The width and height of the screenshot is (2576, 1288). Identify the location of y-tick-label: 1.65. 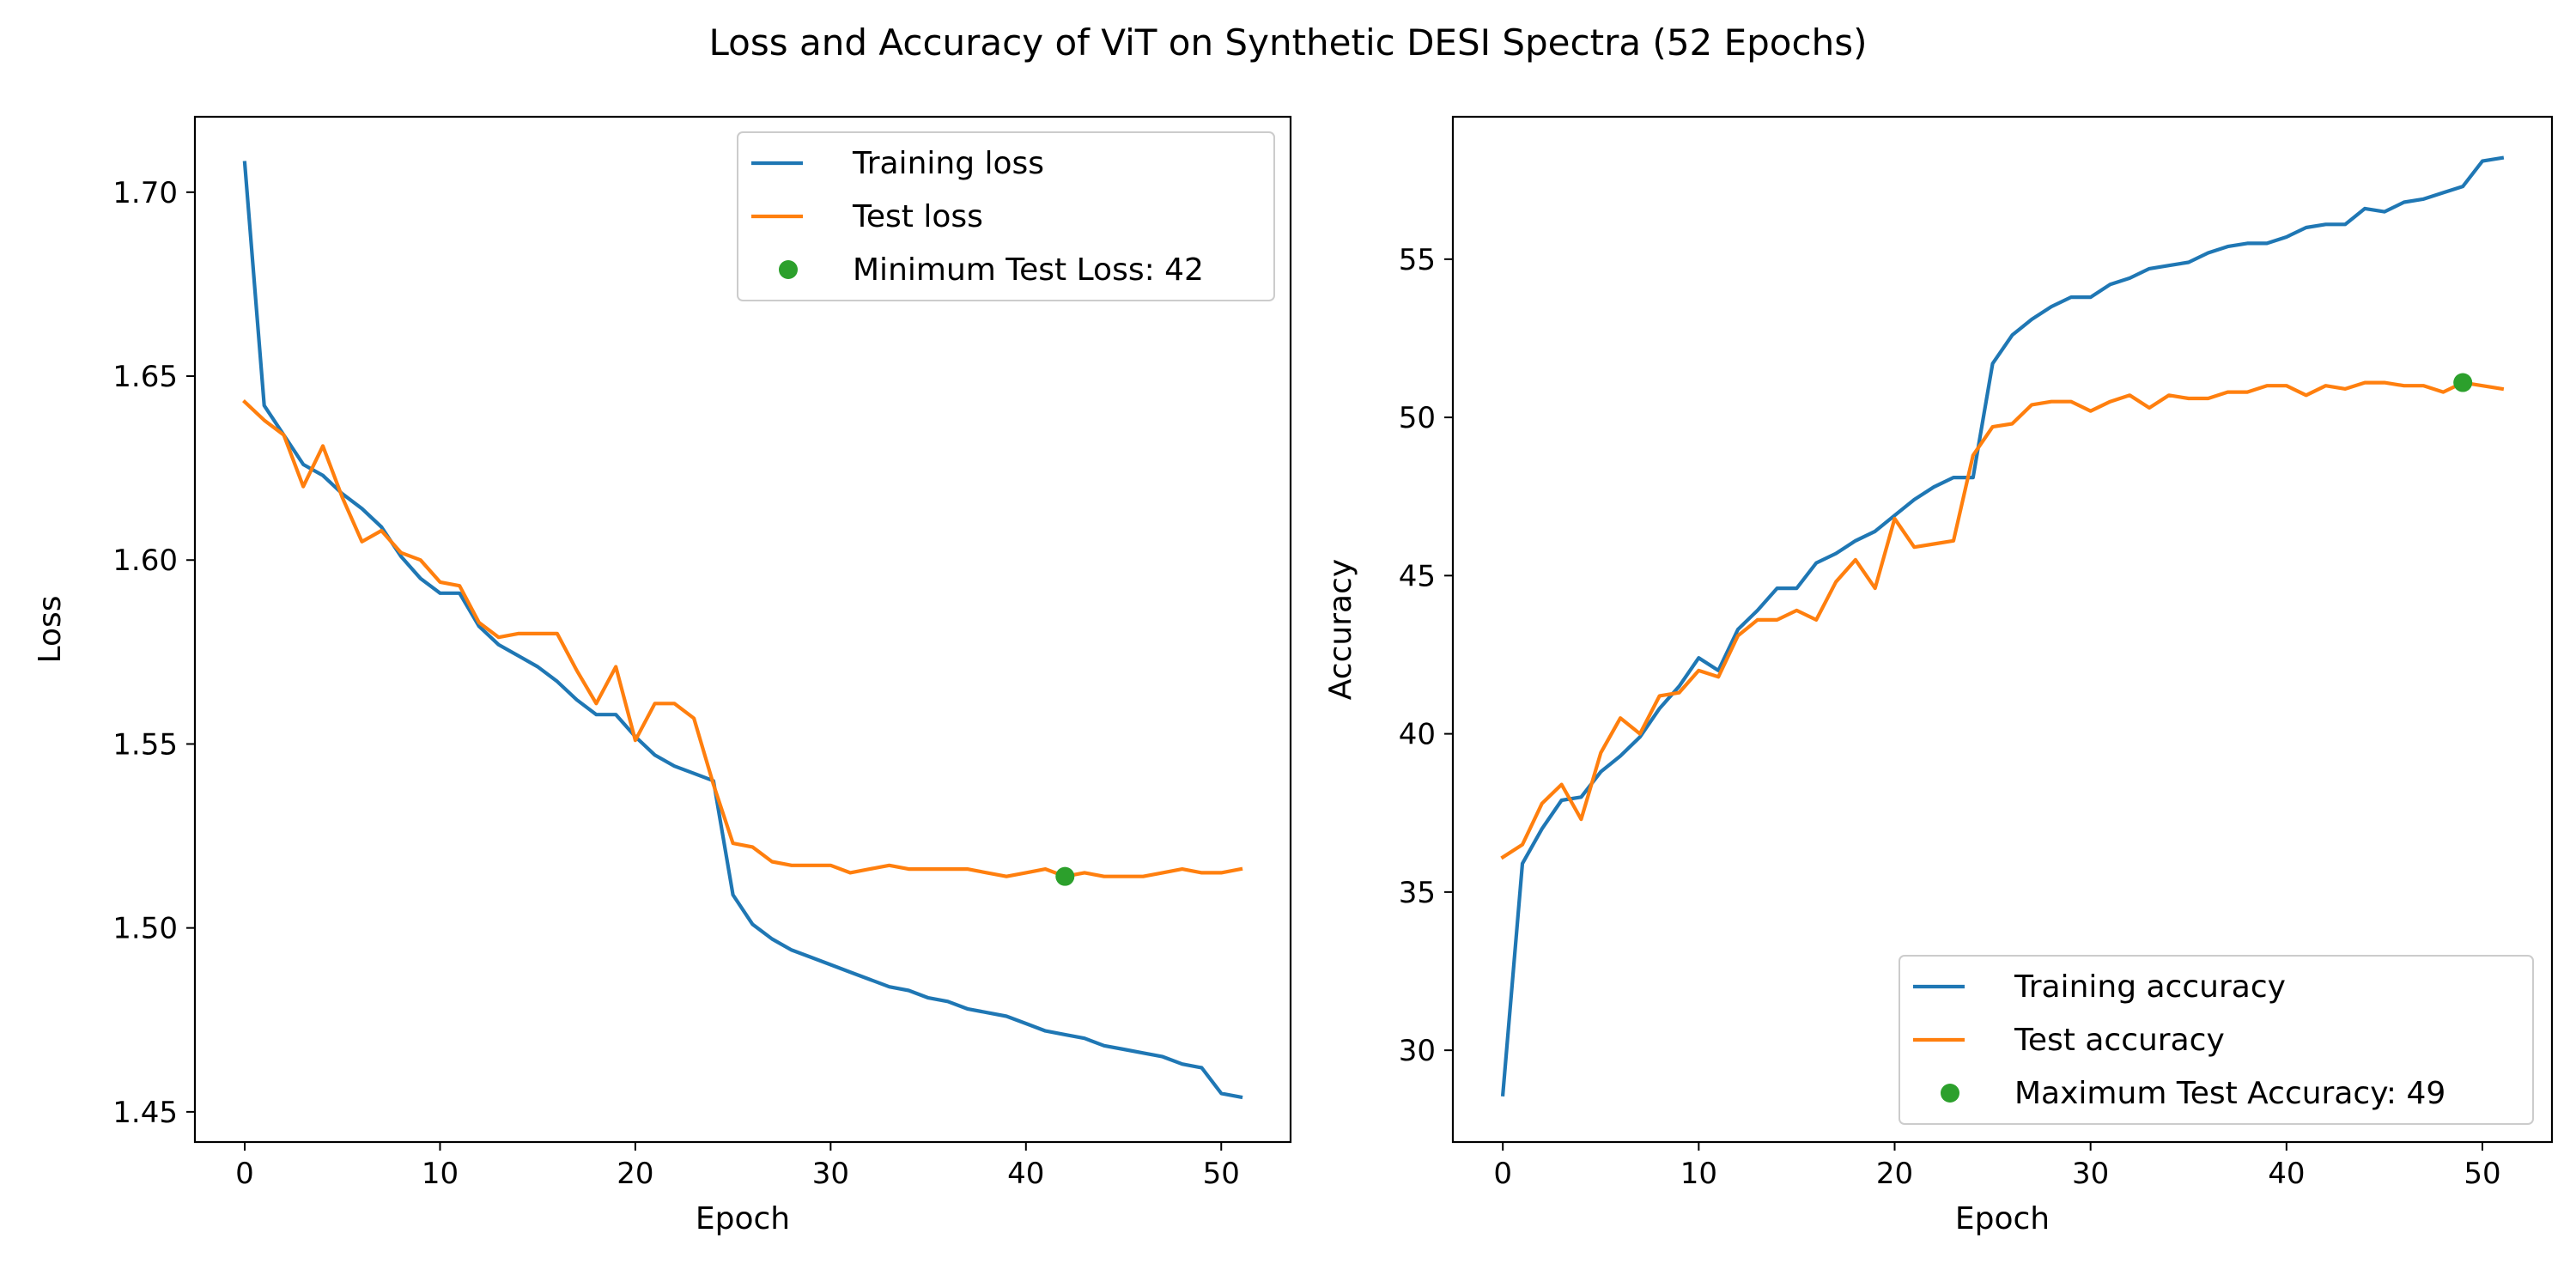
(145, 377).